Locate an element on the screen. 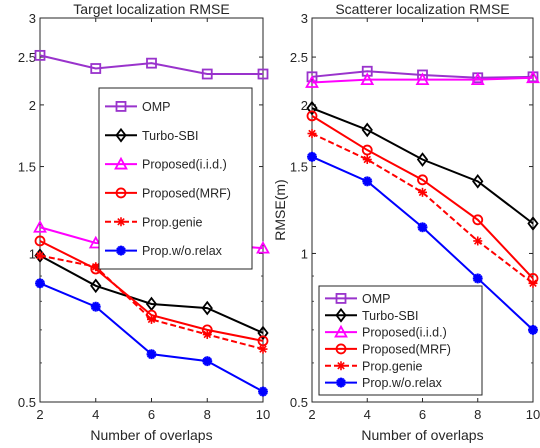  x-tick-label: 2 is located at coordinates (39, 414).